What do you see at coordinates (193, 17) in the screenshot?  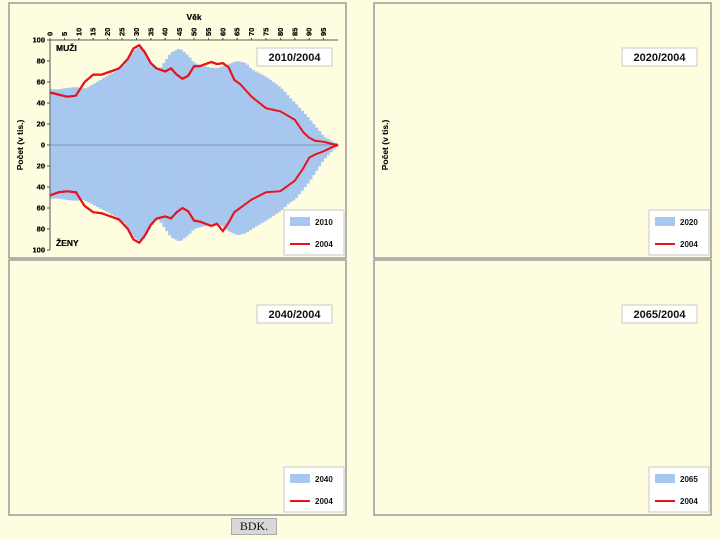 I see `x-axis-title: Věk` at bounding box center [193, 17].